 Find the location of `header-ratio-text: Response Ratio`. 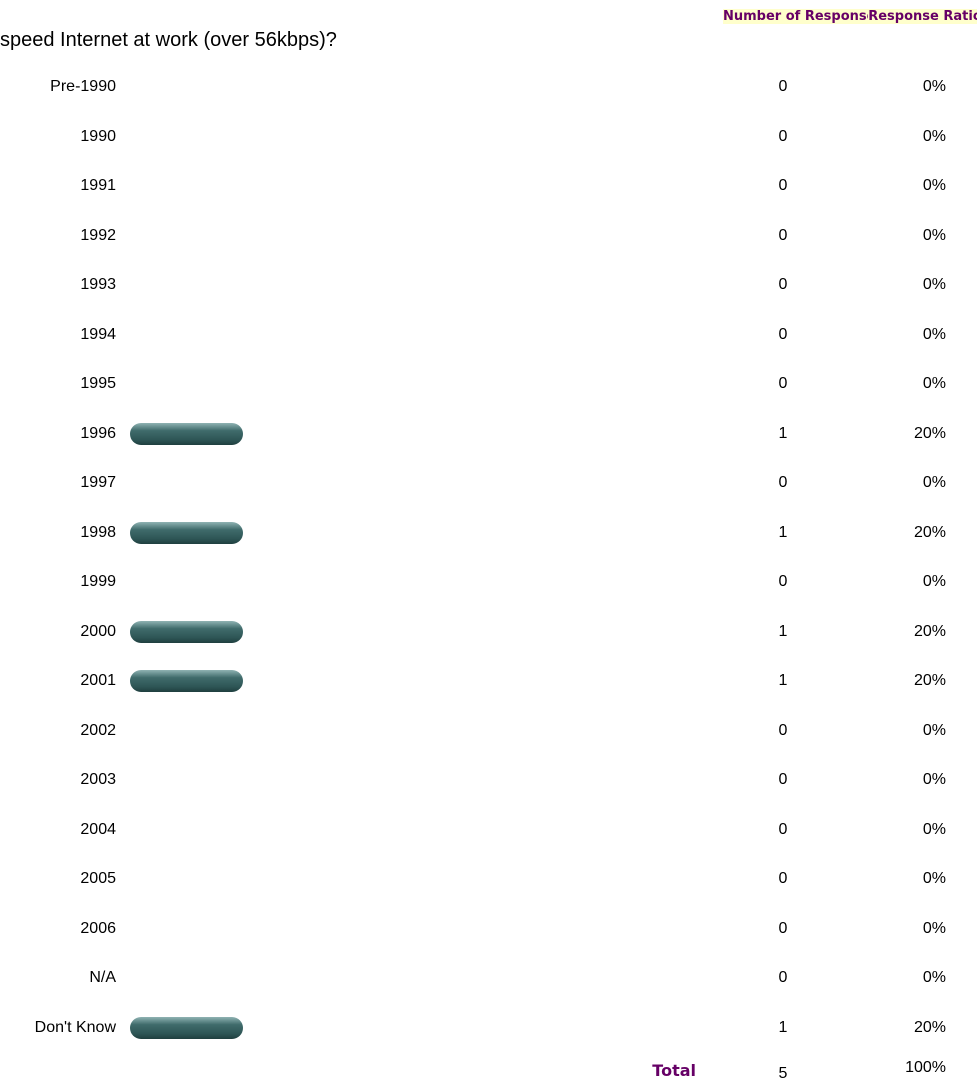

header-ratio-text: Response Ratio is located at coordinates (922, 16).